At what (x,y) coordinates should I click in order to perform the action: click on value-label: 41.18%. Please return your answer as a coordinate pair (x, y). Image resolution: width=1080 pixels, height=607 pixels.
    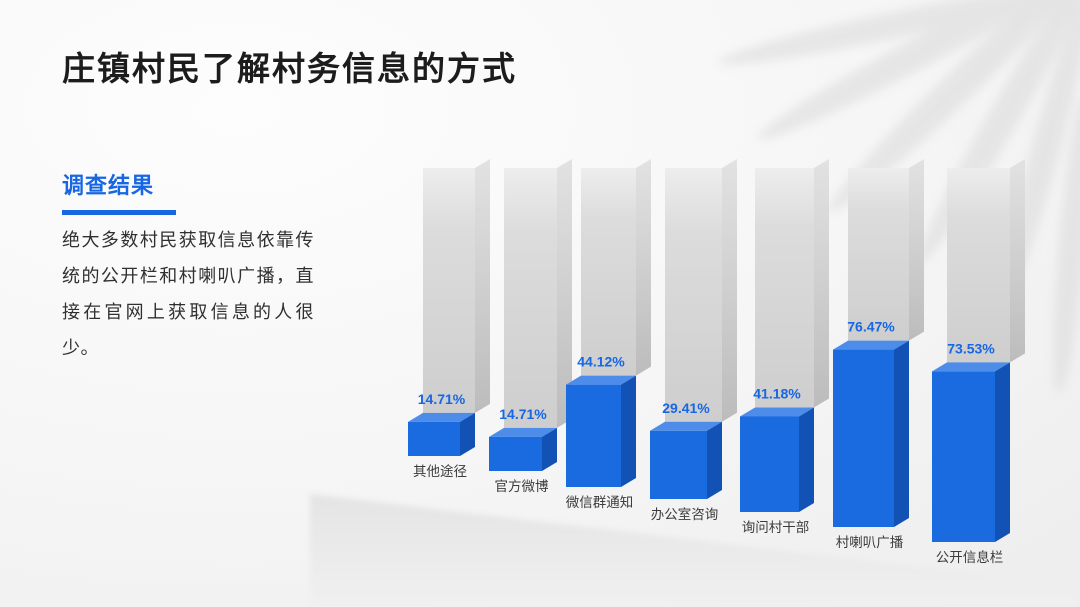
    Looking at the image, I should click on (777, 393).